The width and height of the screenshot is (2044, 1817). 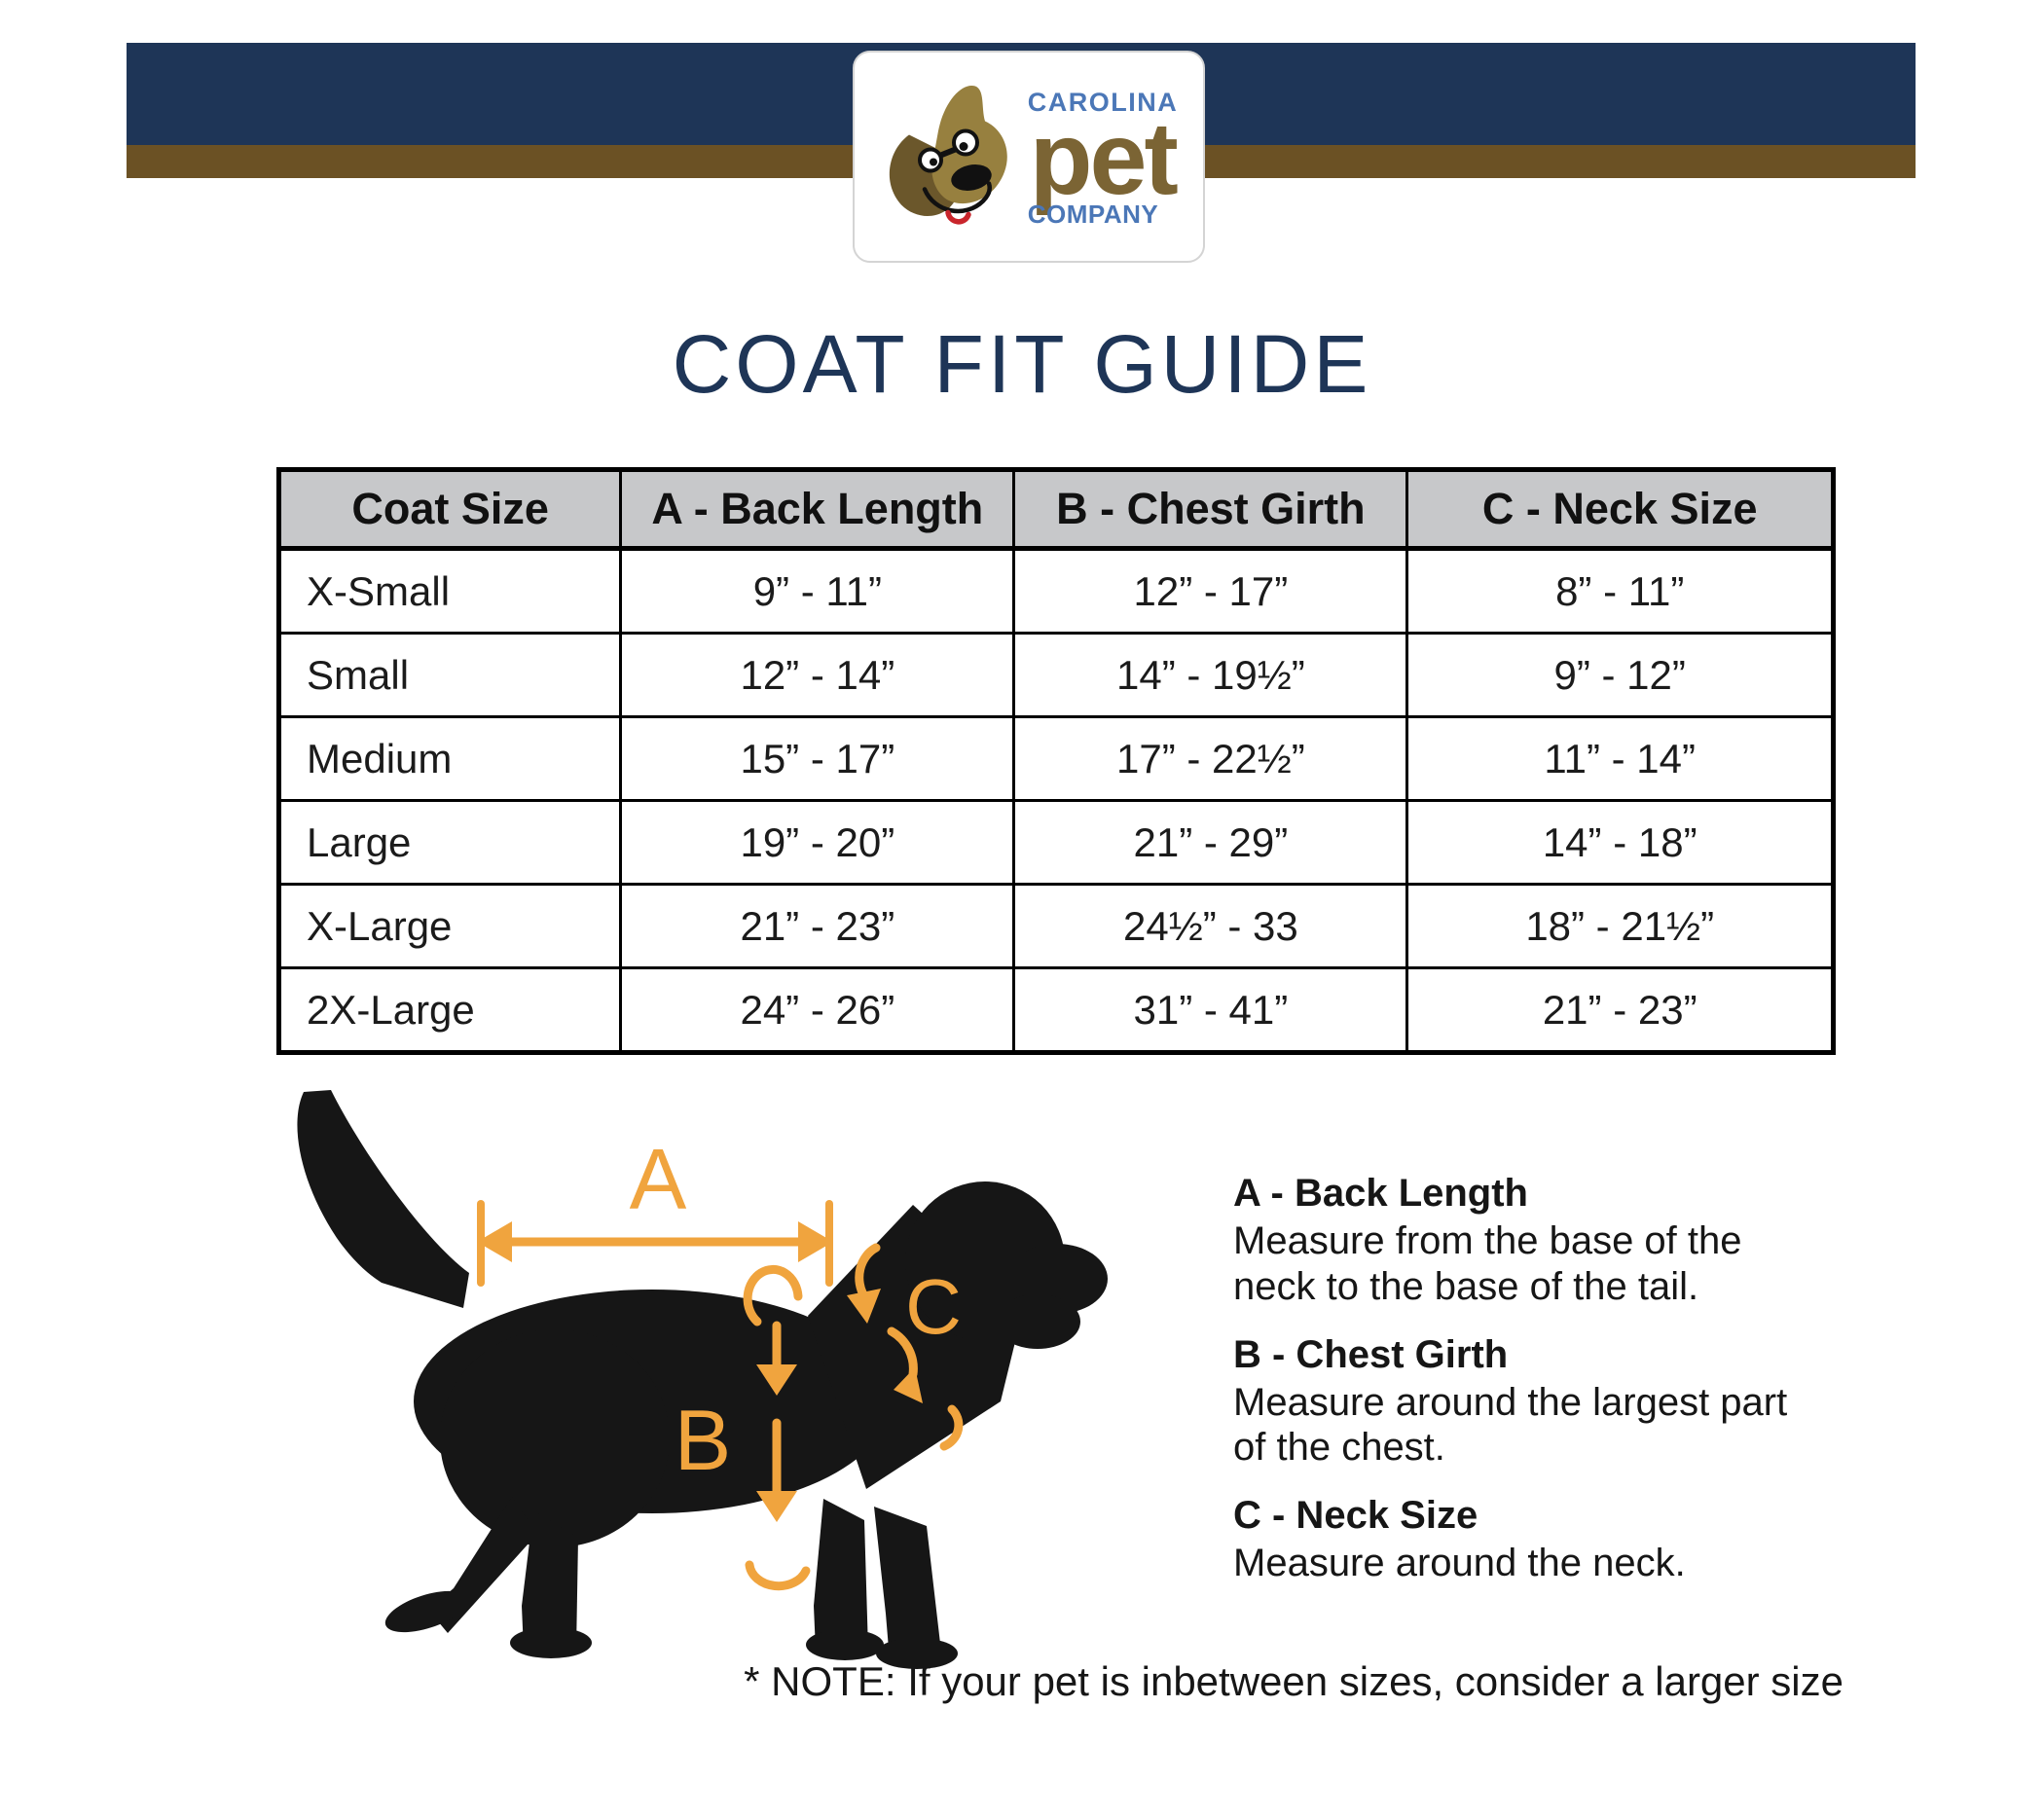 What do you see at coordinates (450, 758) in the screenshot?
I see `size-name-cell: Medium` at bounding box center [450, 758].